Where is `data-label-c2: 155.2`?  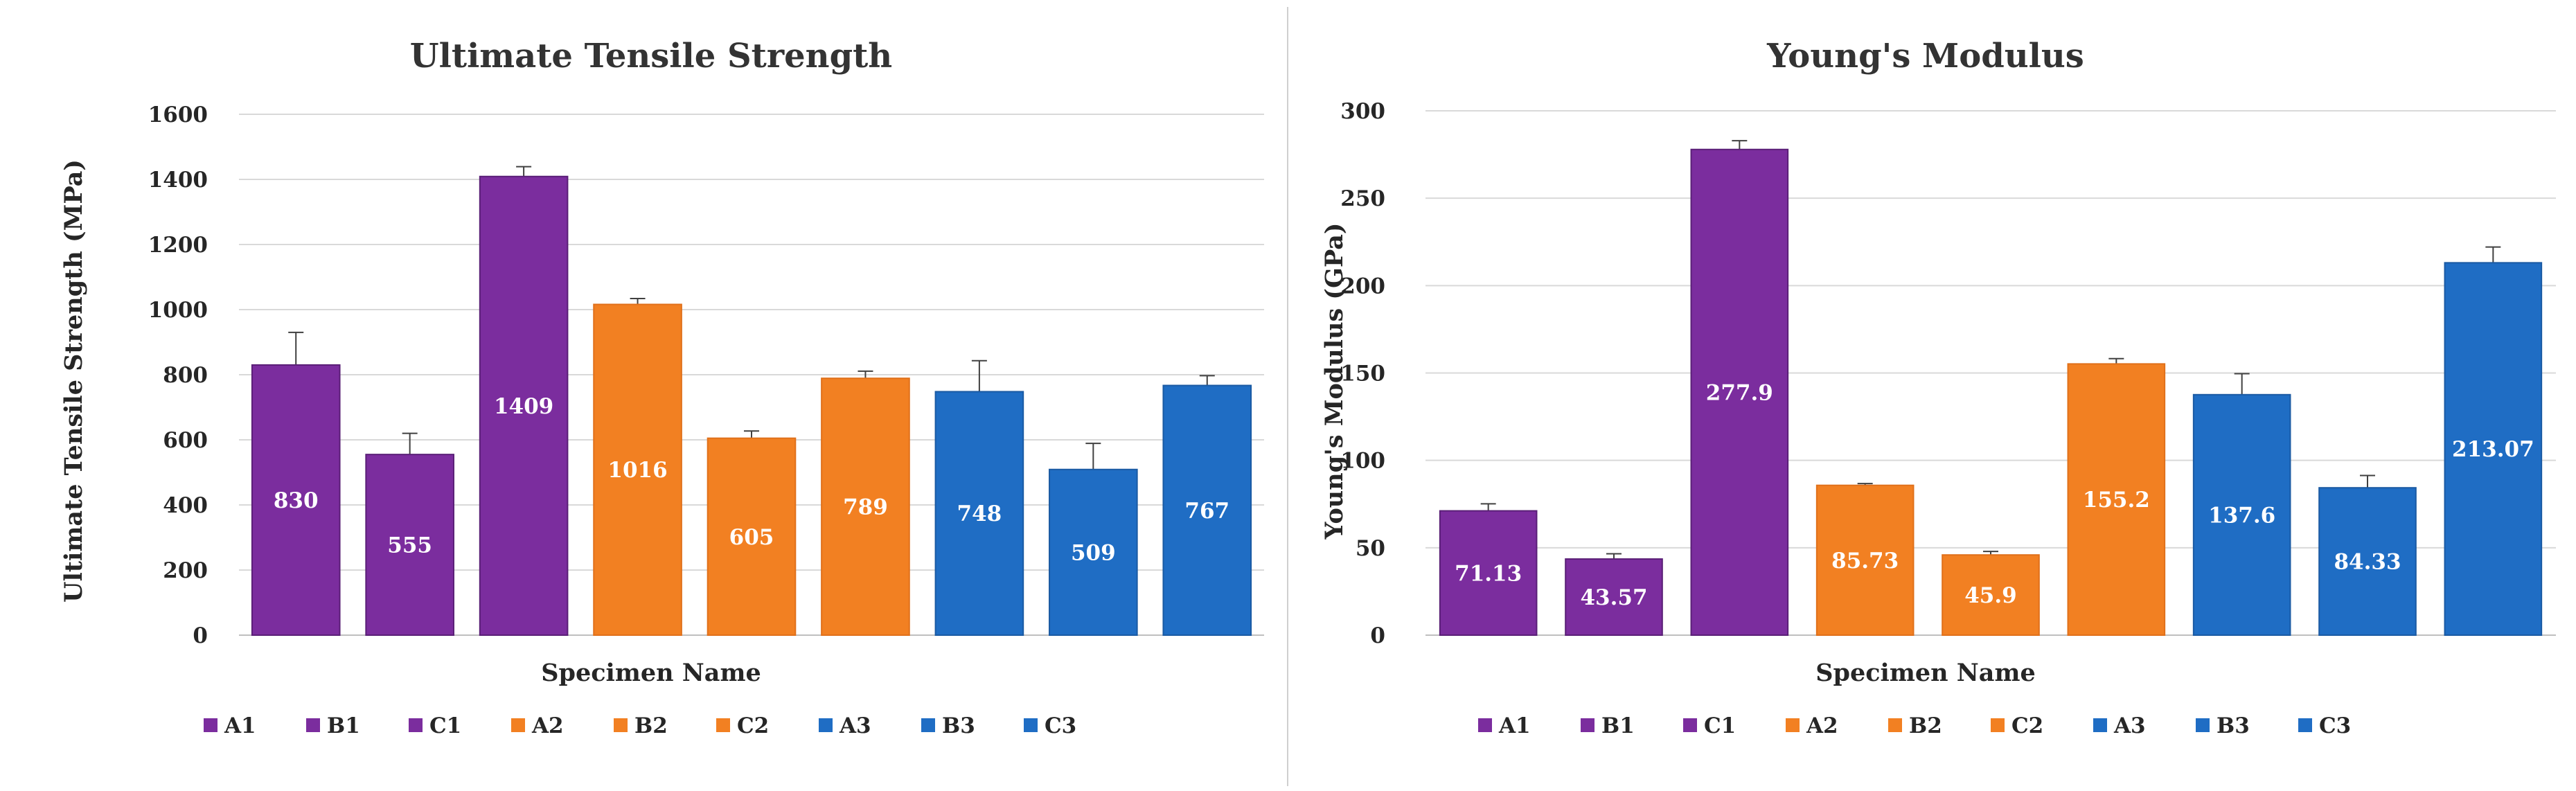 data-label-c2: 155.2 is located at coordinates (2116, 501).